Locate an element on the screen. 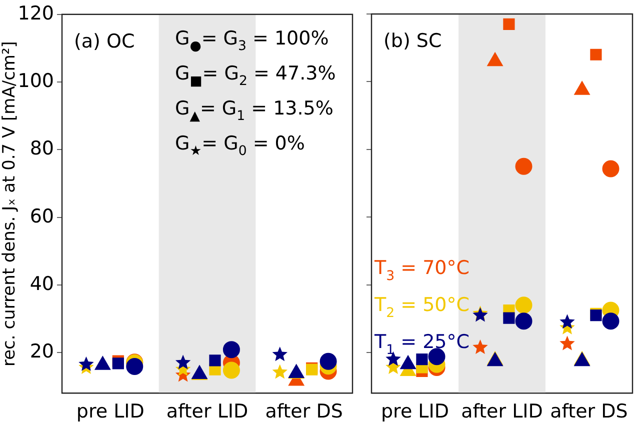 The width and height of the screenshot is (642, 427). annotation: (a) OC is located at coordinates (104, 41).